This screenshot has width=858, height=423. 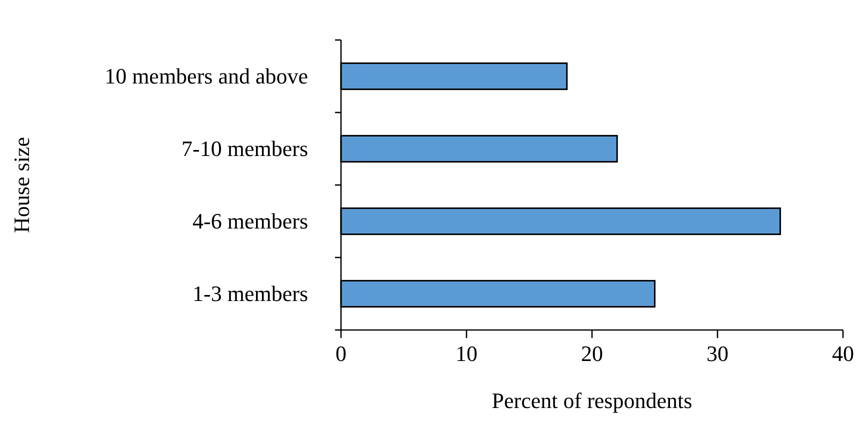 What do you see at coordinates (341, 353) in the screenshot?
I see `x-tick-label: 0` at bounding box center [341, 353].